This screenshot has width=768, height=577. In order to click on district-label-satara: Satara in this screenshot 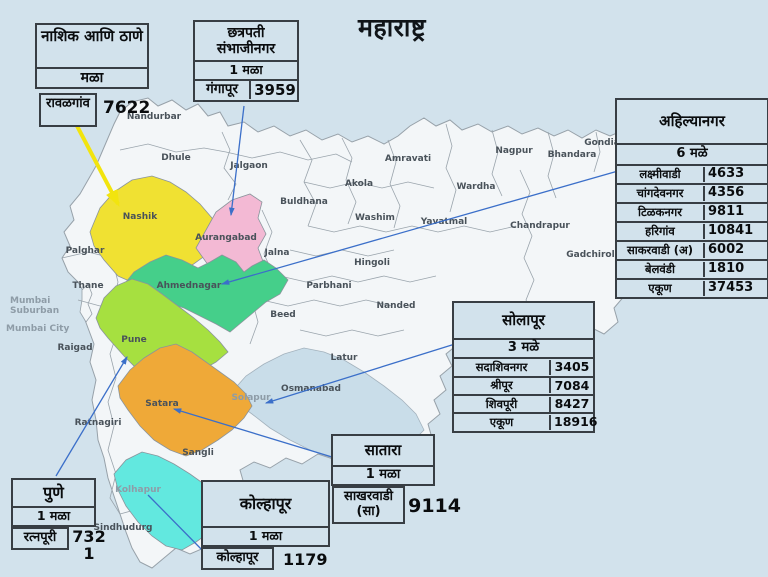, I will do `click(161, 404)`.